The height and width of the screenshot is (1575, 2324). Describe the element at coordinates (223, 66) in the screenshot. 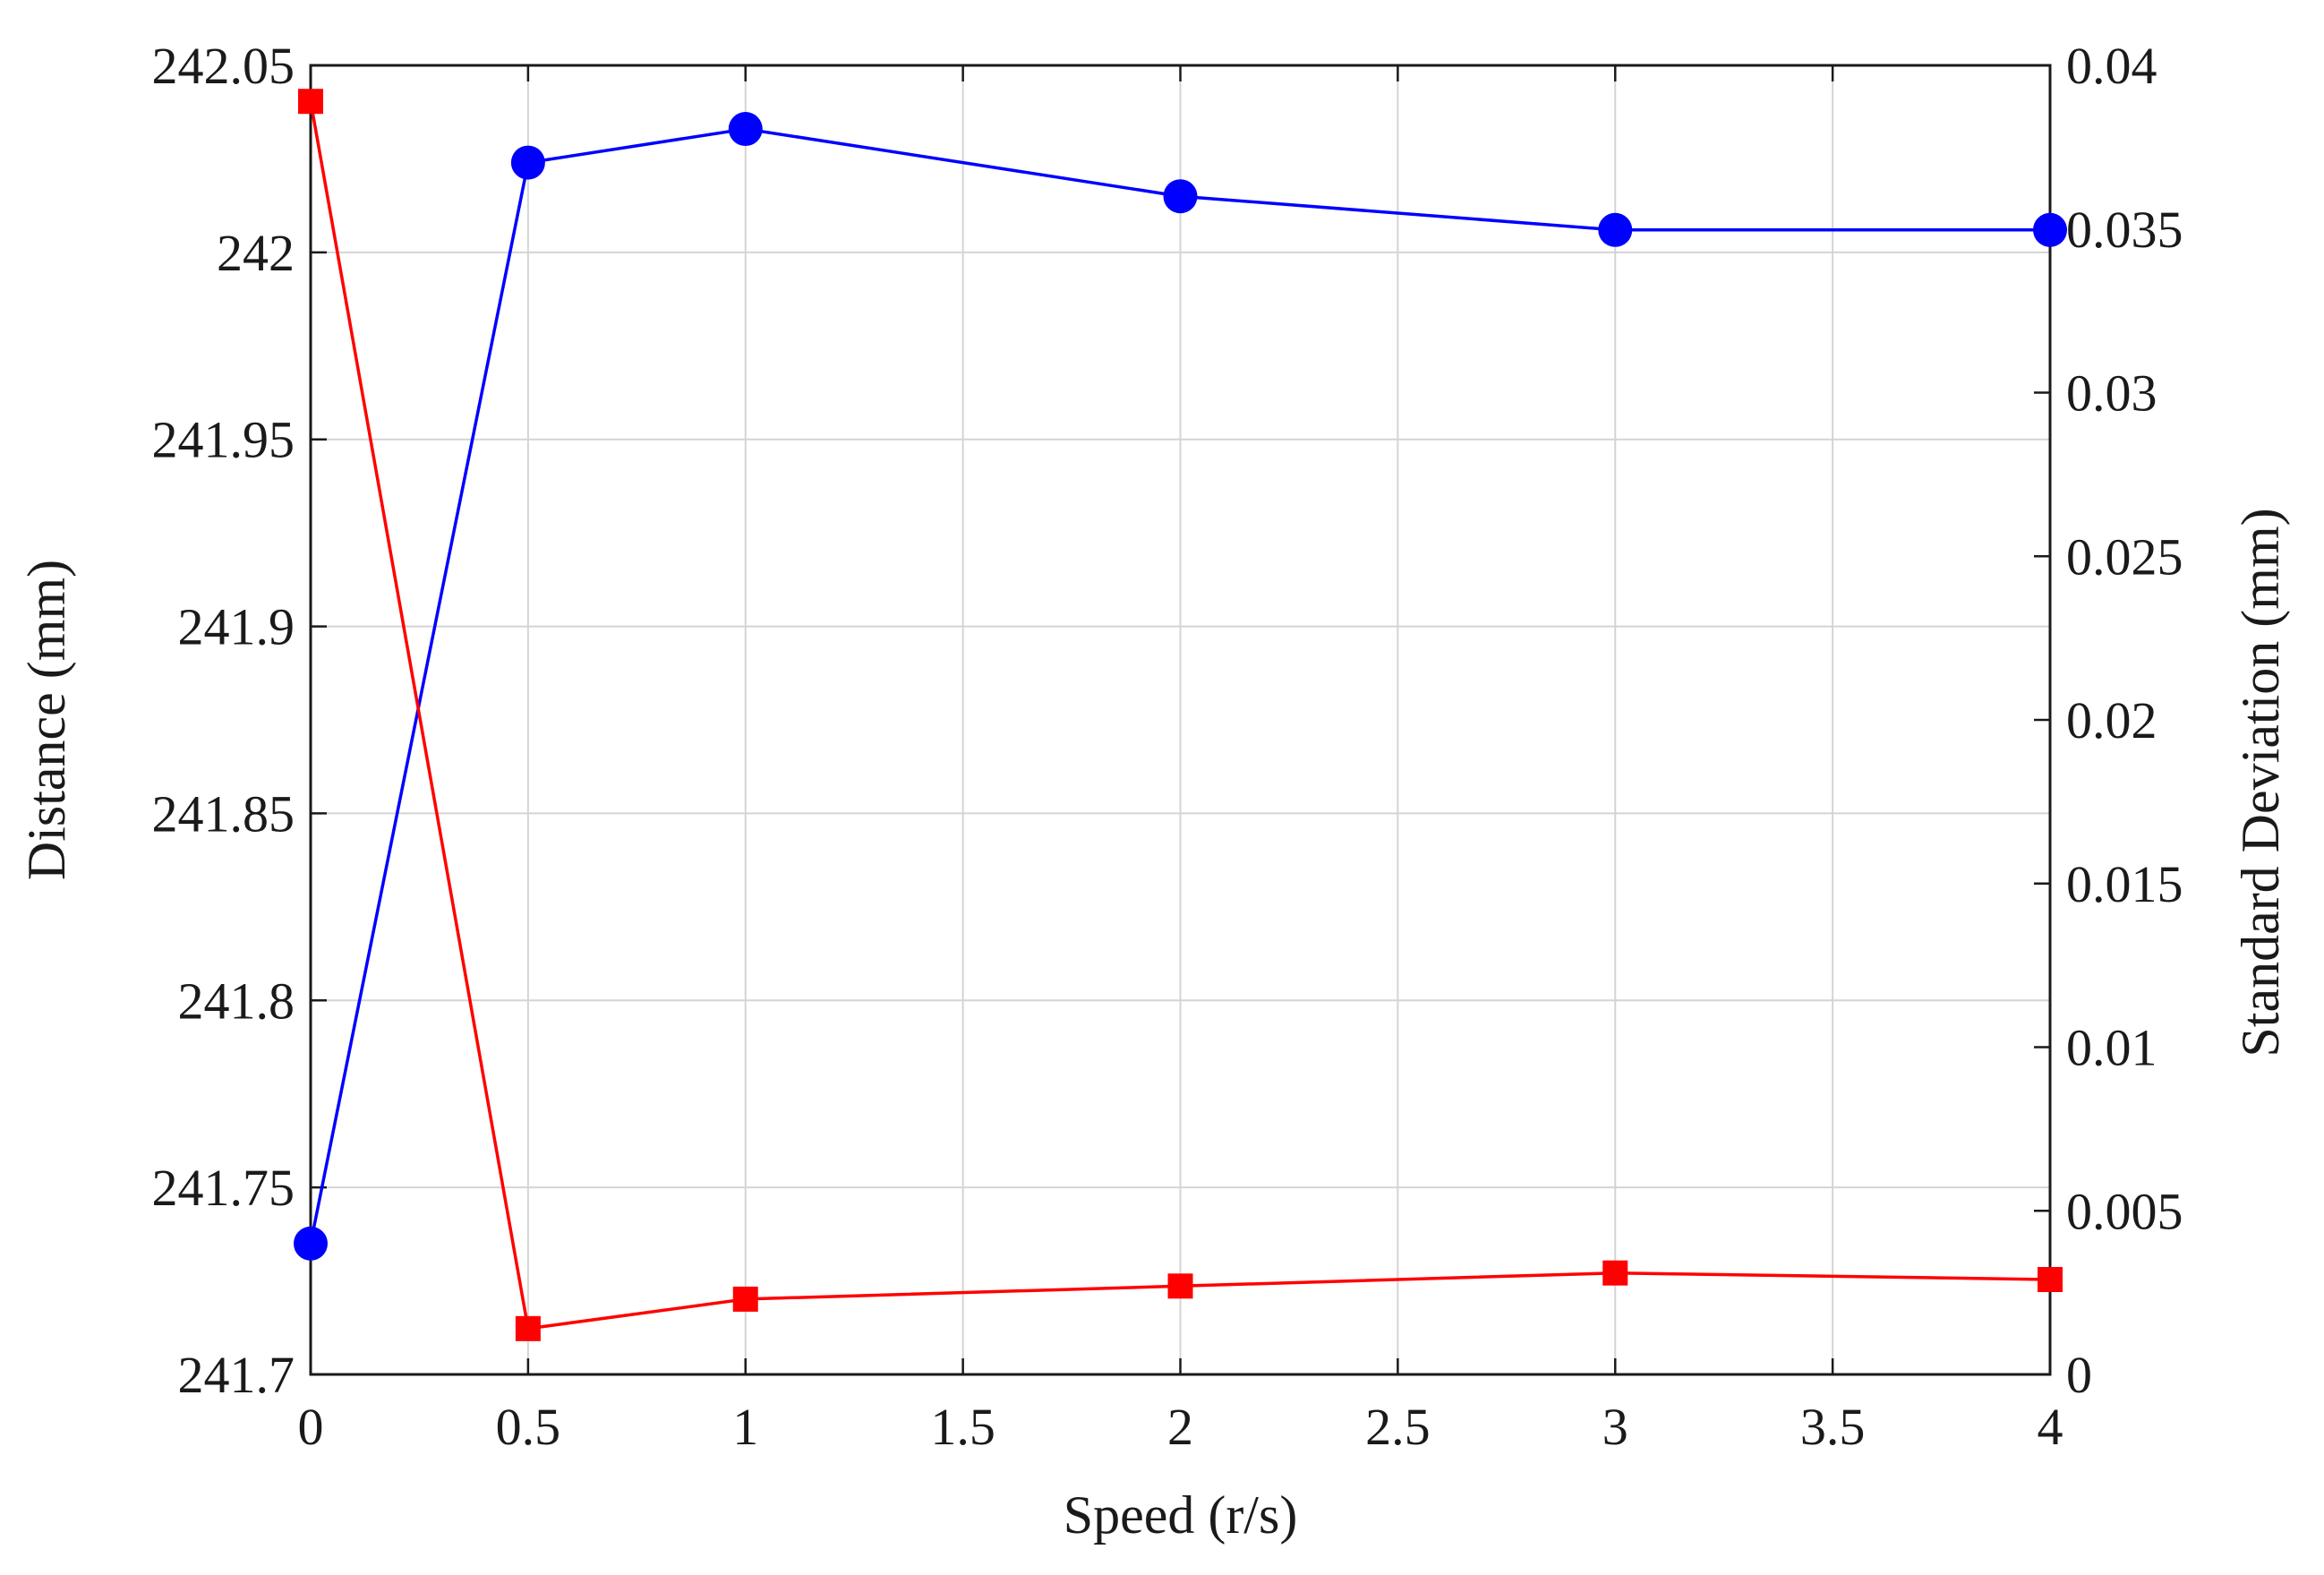

I see `left-y-tick-label: 242.05` at that location.